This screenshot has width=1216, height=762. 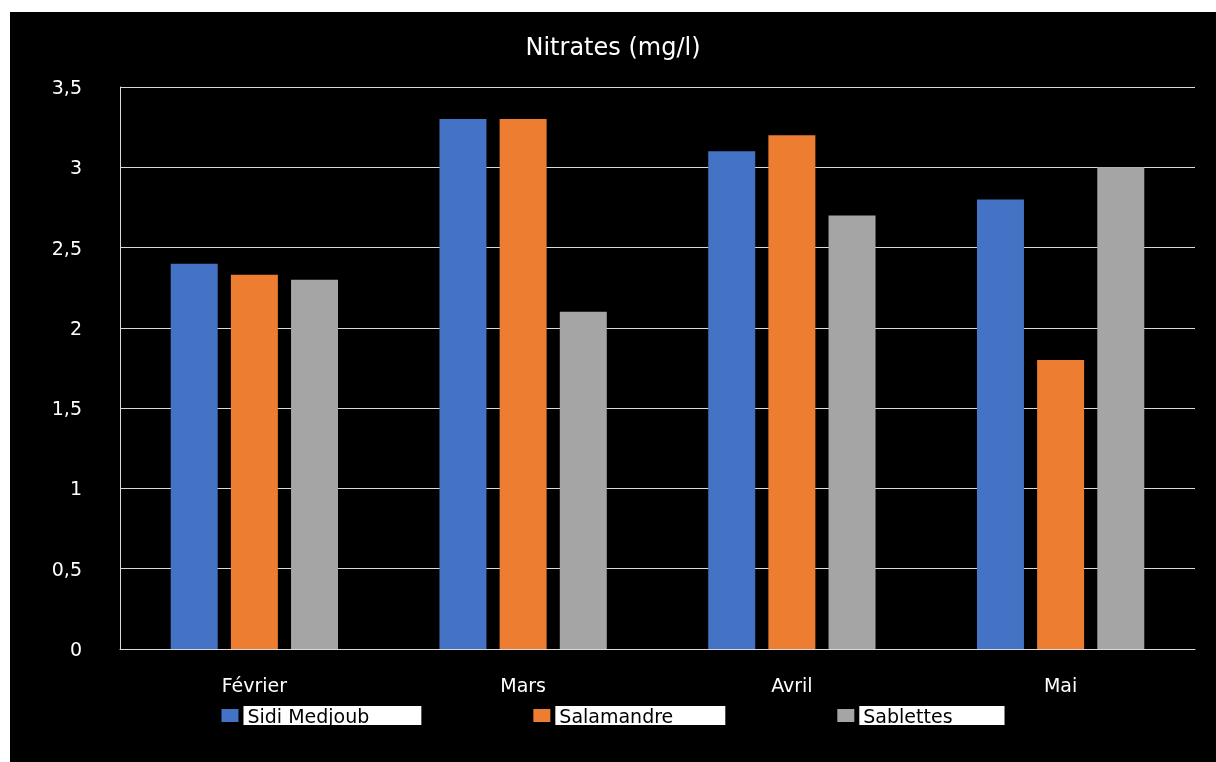 I want to click on x-tick-label: Février, so click(x=254, y=684).